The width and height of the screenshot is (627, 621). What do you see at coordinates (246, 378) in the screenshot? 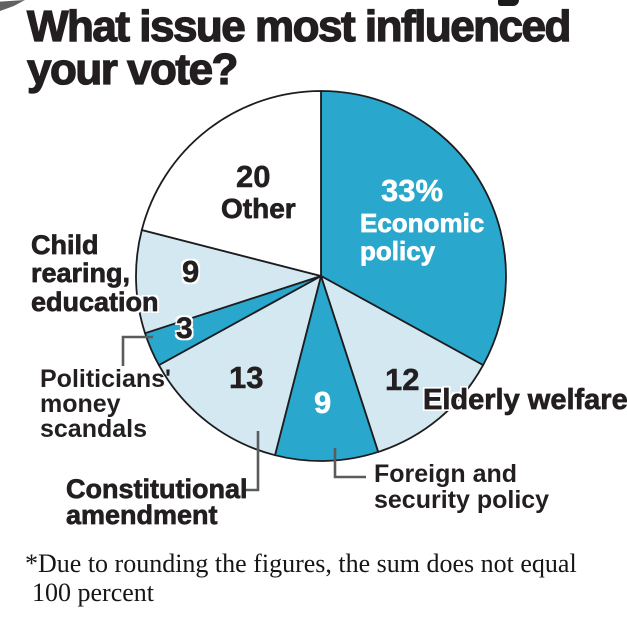
I see `slice-value-constitutional-amendment: 13` at bounding box center [246, 378].